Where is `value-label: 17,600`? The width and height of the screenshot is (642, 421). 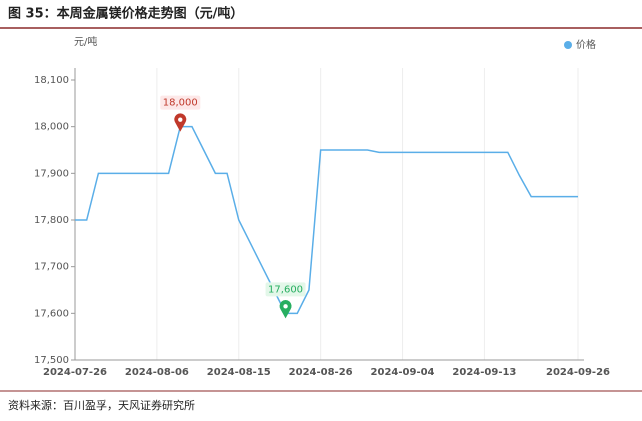 value-label: 17,600 is located at coordinates (285, 289).